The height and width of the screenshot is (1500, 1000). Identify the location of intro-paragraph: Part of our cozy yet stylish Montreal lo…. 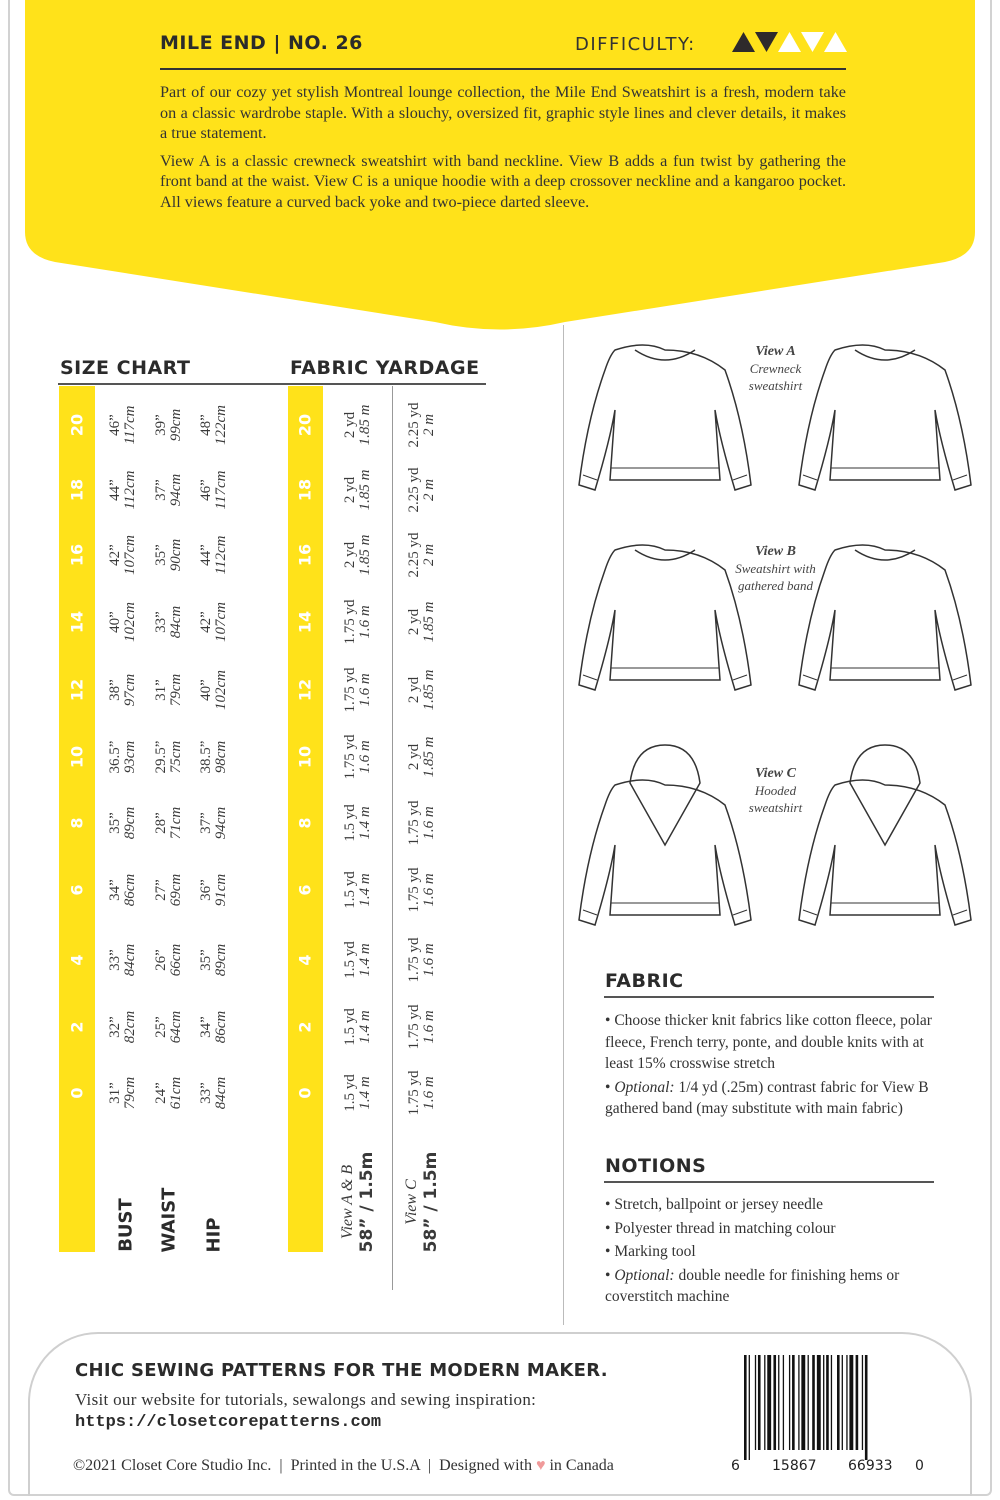
(503, 112).